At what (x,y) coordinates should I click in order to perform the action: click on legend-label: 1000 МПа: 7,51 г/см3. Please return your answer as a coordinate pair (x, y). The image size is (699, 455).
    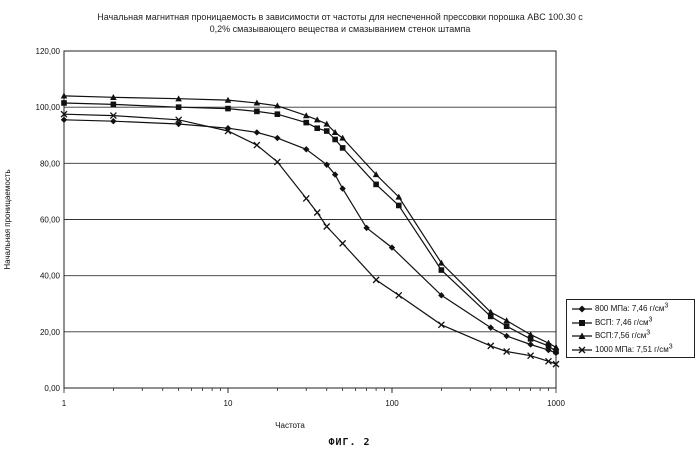
    Looking at the image, I should click on (634, 348).